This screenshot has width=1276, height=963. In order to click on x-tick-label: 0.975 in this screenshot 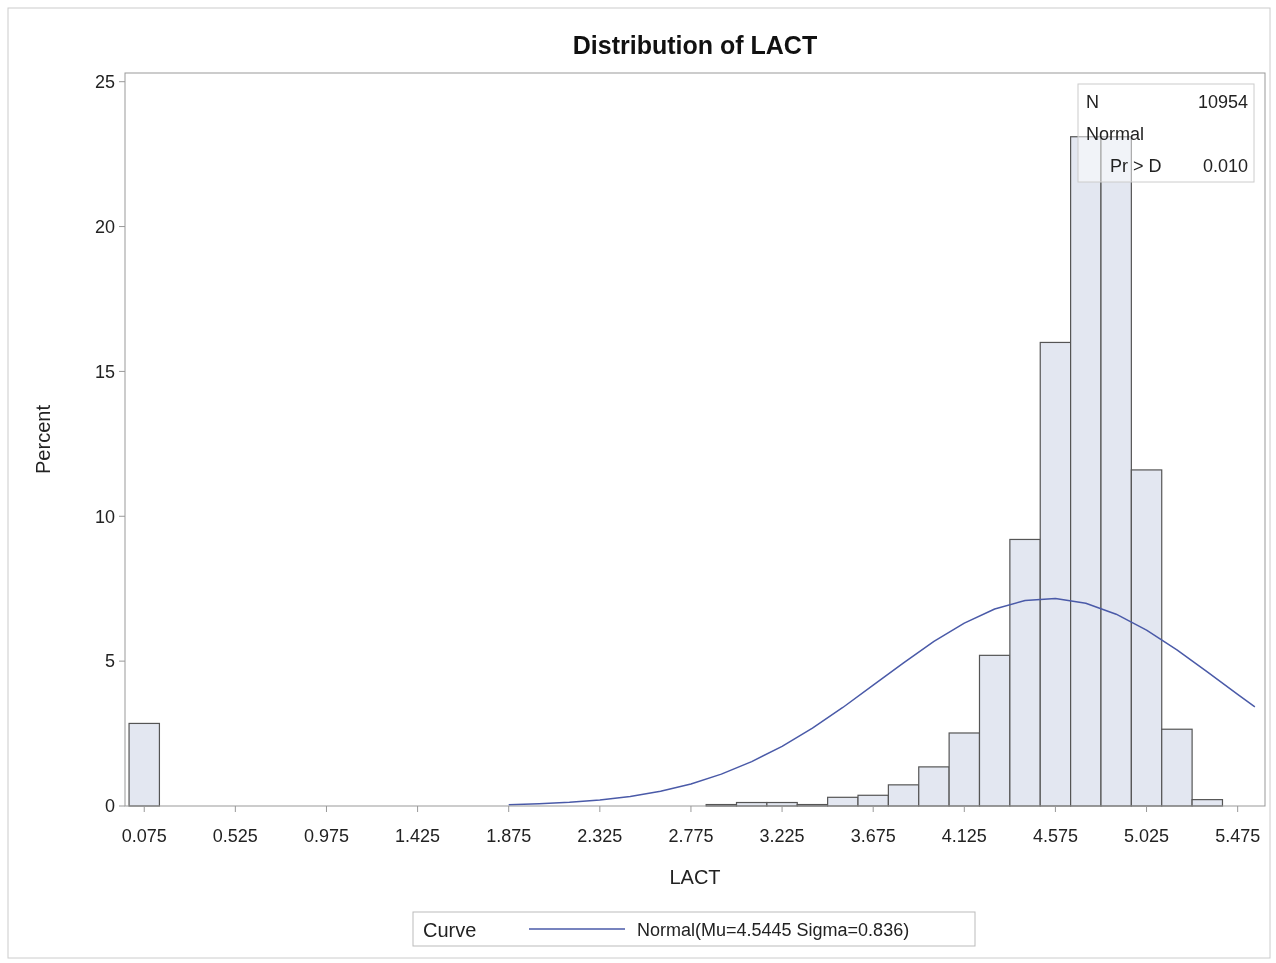, I will do `click(326, 836)`.